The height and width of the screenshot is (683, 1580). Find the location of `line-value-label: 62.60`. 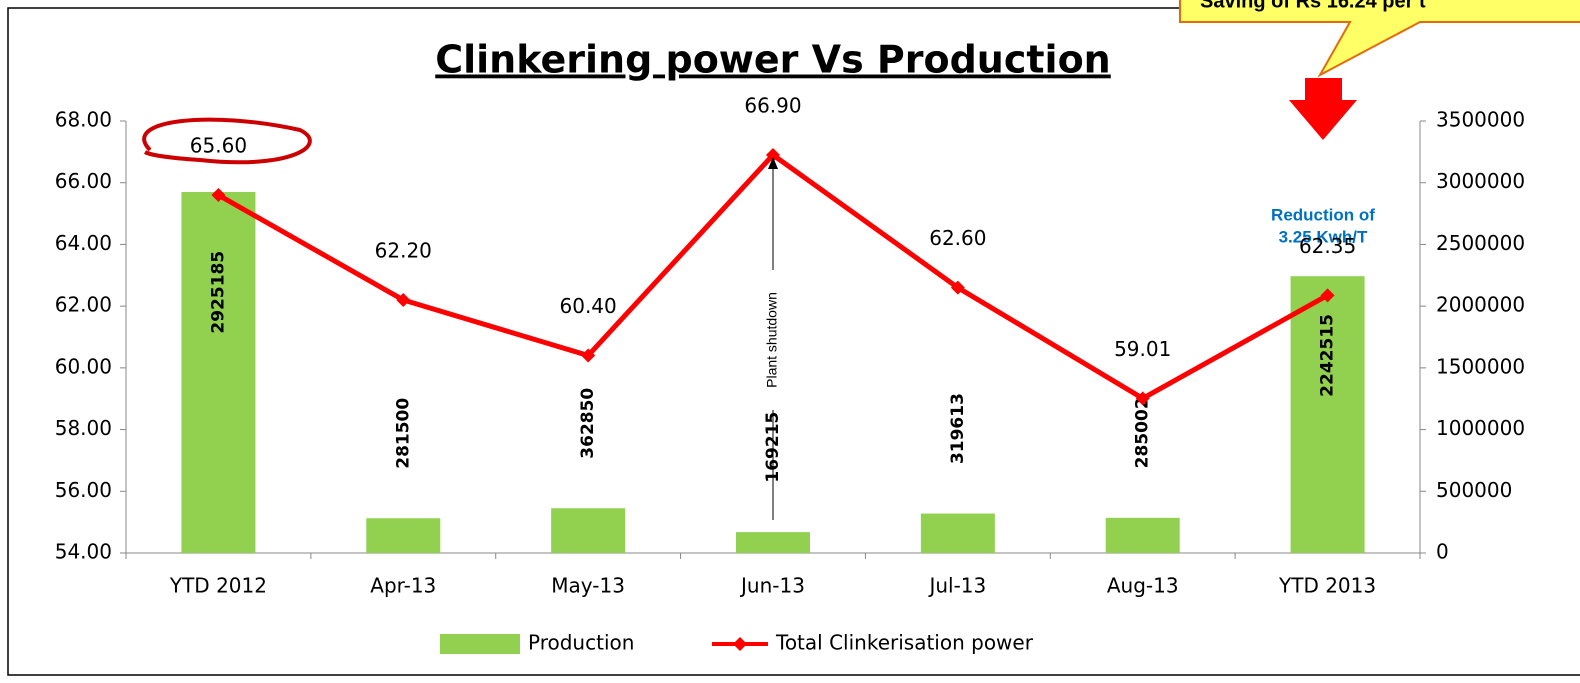

line-value-label: 62.60 is located at coordinates (957, 238).